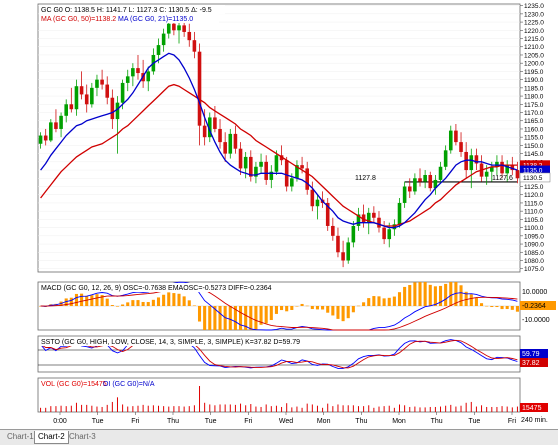 Image resolution: width=558 pixels, height=445 pixels. What do you see at coordinates (534, 228) in the screenshot?
I see `price-tick-label: 1100.0` at bounding box center [534, 228].